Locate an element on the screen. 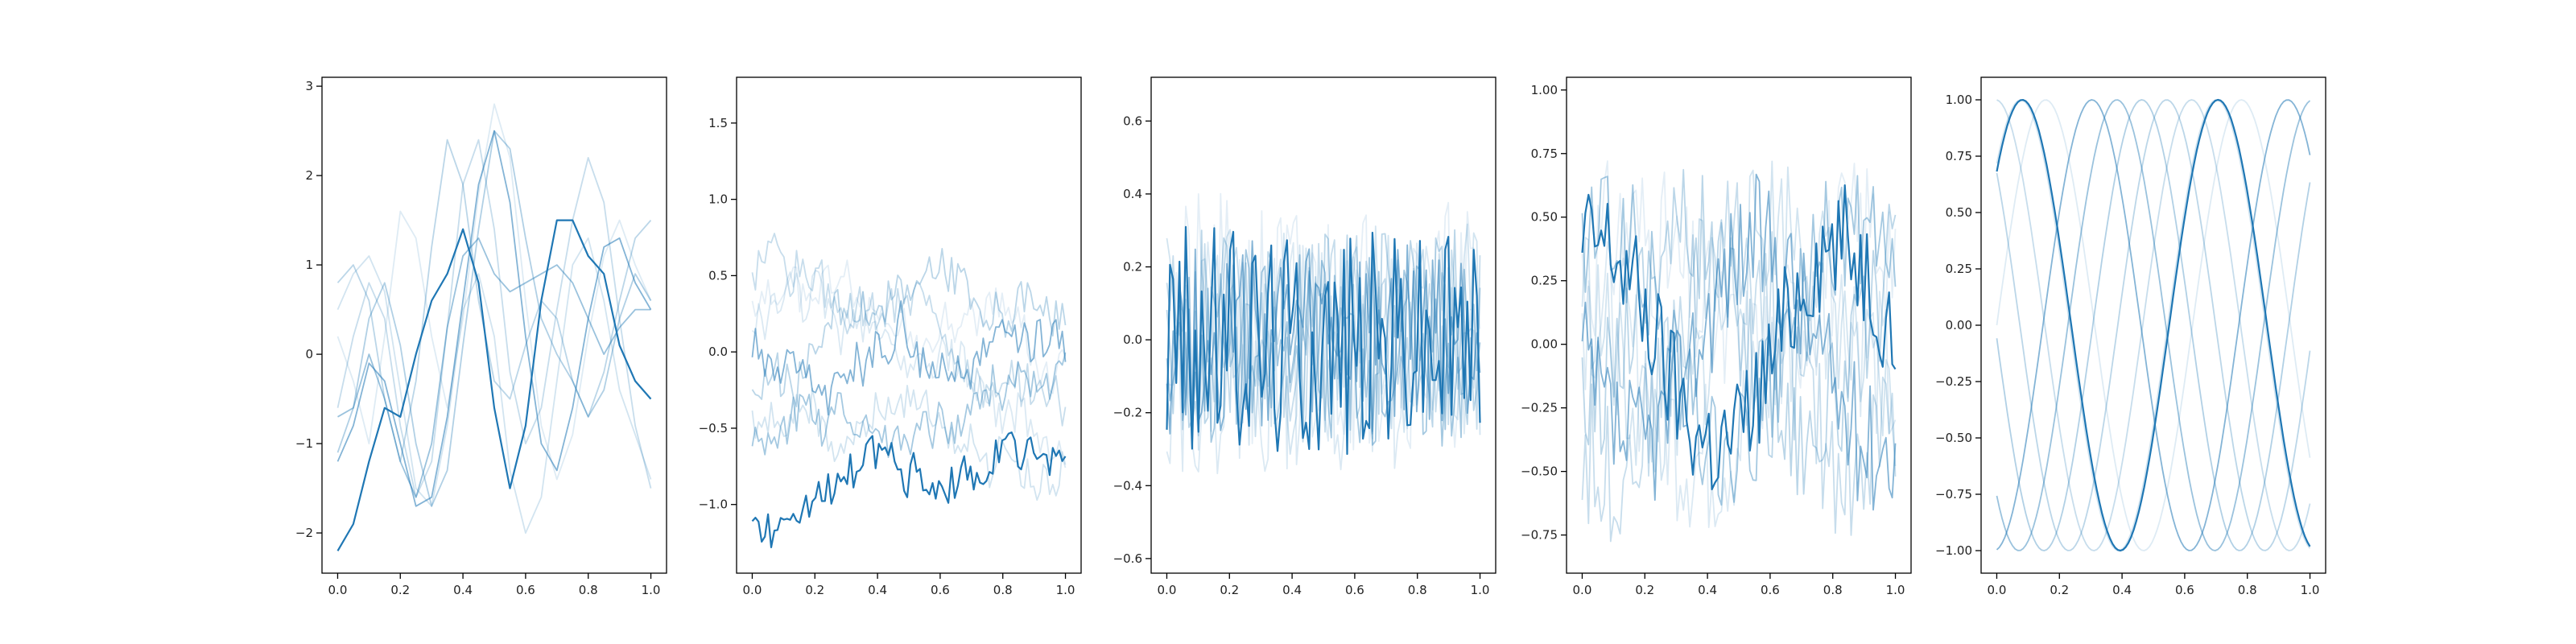 The height and width of the screenshot is (644, 2576). chart-panel-1: 0.0 0.2 0.4 0.6 0.8 1.0 −2 −1 0 1 2 3 is located at coordinates (481, 336).